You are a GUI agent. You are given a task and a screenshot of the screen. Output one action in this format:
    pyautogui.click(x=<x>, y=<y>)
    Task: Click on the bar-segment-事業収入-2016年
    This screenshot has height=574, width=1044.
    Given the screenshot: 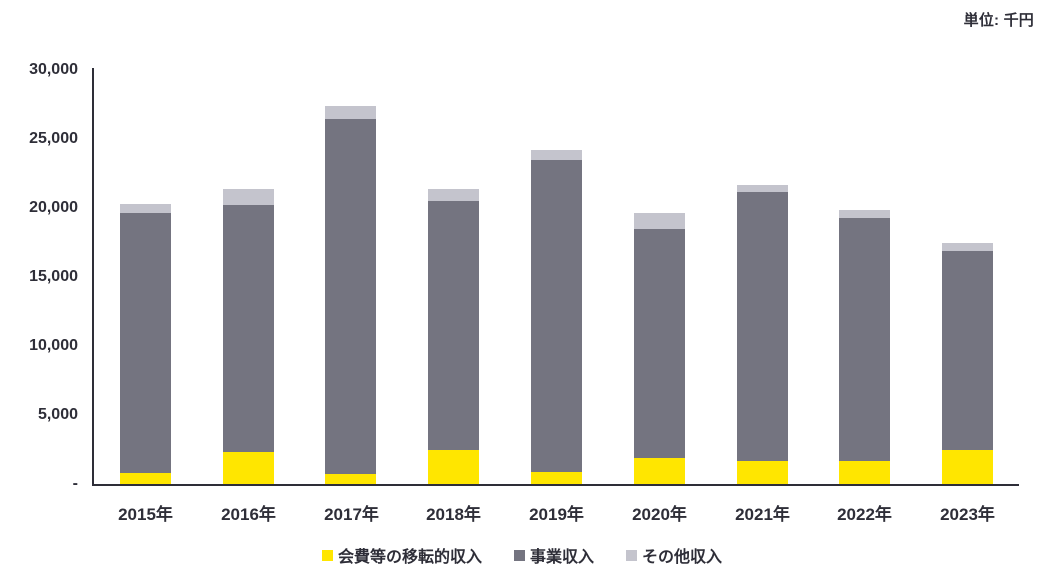 What is the action you would take?
    pyautogui.click(x=248, y=328)
    